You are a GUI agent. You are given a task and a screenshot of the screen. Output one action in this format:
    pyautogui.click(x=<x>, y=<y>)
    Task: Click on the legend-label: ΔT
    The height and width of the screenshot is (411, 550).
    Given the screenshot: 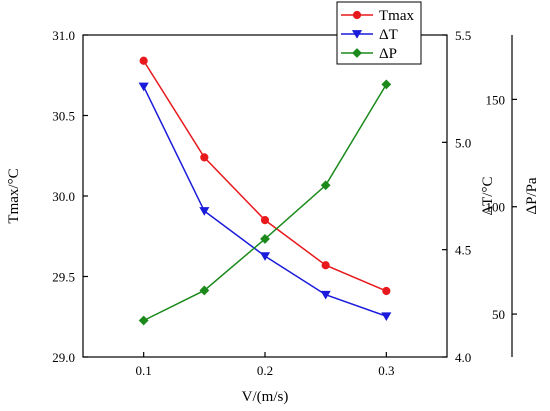 What is the action you would take?
    pyautogui.click(x=388, y=35)
    